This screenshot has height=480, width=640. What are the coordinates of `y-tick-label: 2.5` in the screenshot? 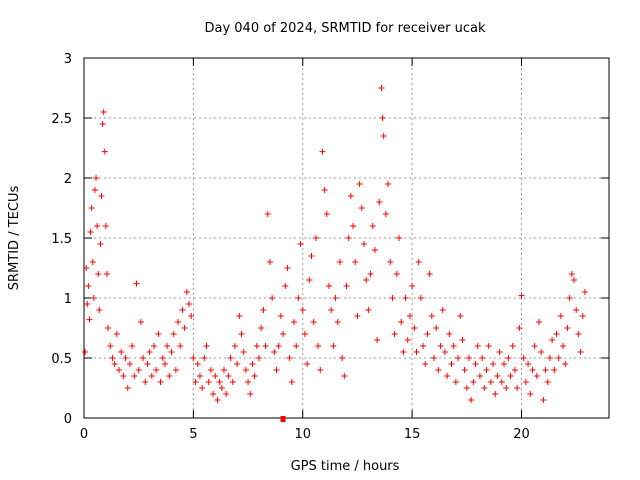 It's located at (61, 119).